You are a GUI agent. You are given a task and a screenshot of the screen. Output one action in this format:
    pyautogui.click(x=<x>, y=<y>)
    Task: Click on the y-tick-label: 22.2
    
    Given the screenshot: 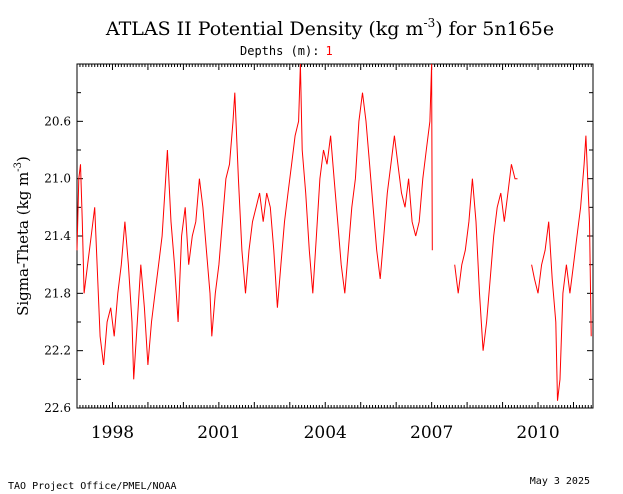 What is the action you would take?
    pyautogui.click(x=57, y=351)
    